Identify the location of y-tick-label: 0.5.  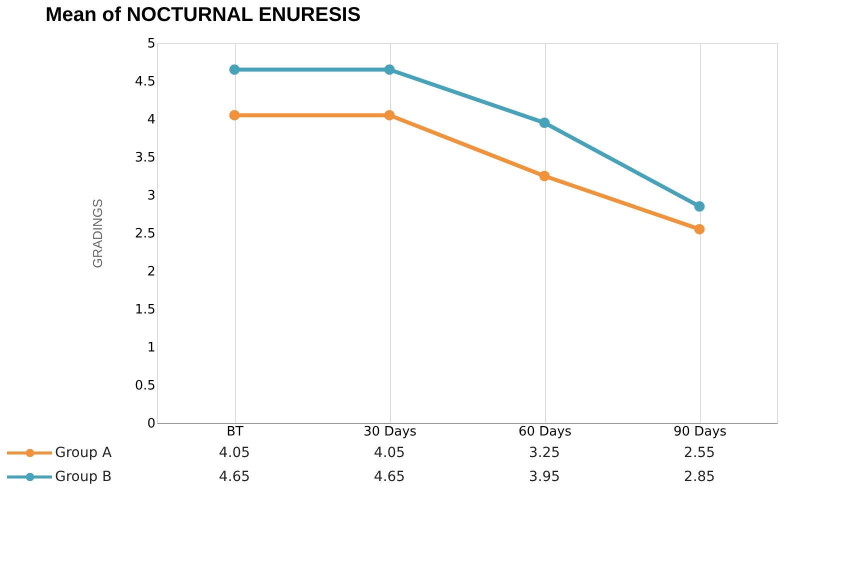
(145, 386).